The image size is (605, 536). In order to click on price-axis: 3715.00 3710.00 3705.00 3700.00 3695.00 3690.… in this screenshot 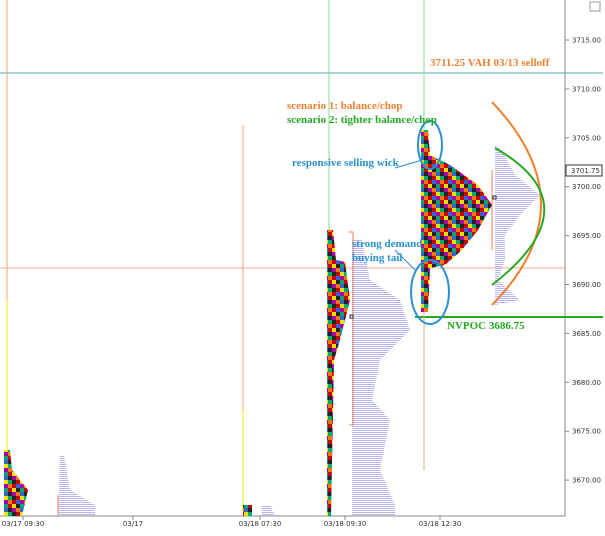, I will do `click(583, 261)`.